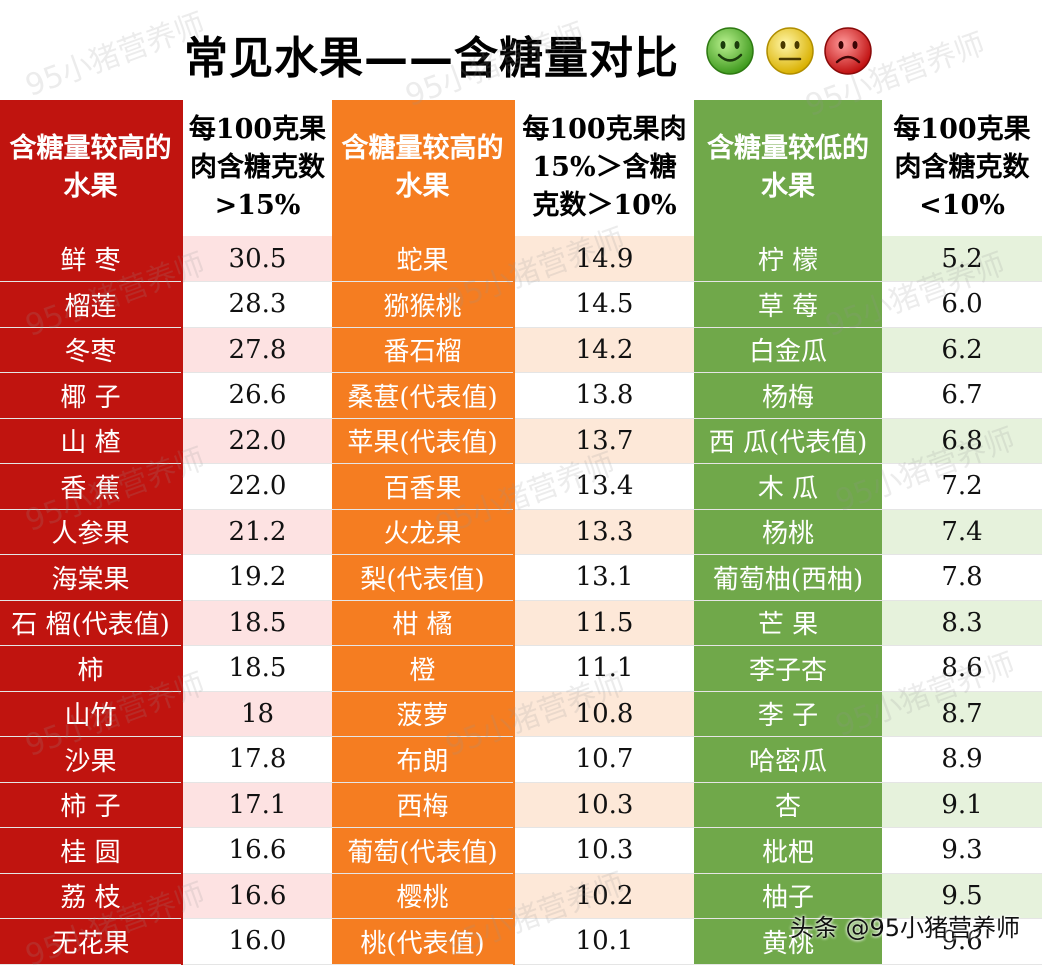 This screenshot has height=965, width=1042. What do you see at coordinates (423, 259) in the screenshot?
I see `fruit-name-mid: 蛇果` at bounding box center [423, 259].